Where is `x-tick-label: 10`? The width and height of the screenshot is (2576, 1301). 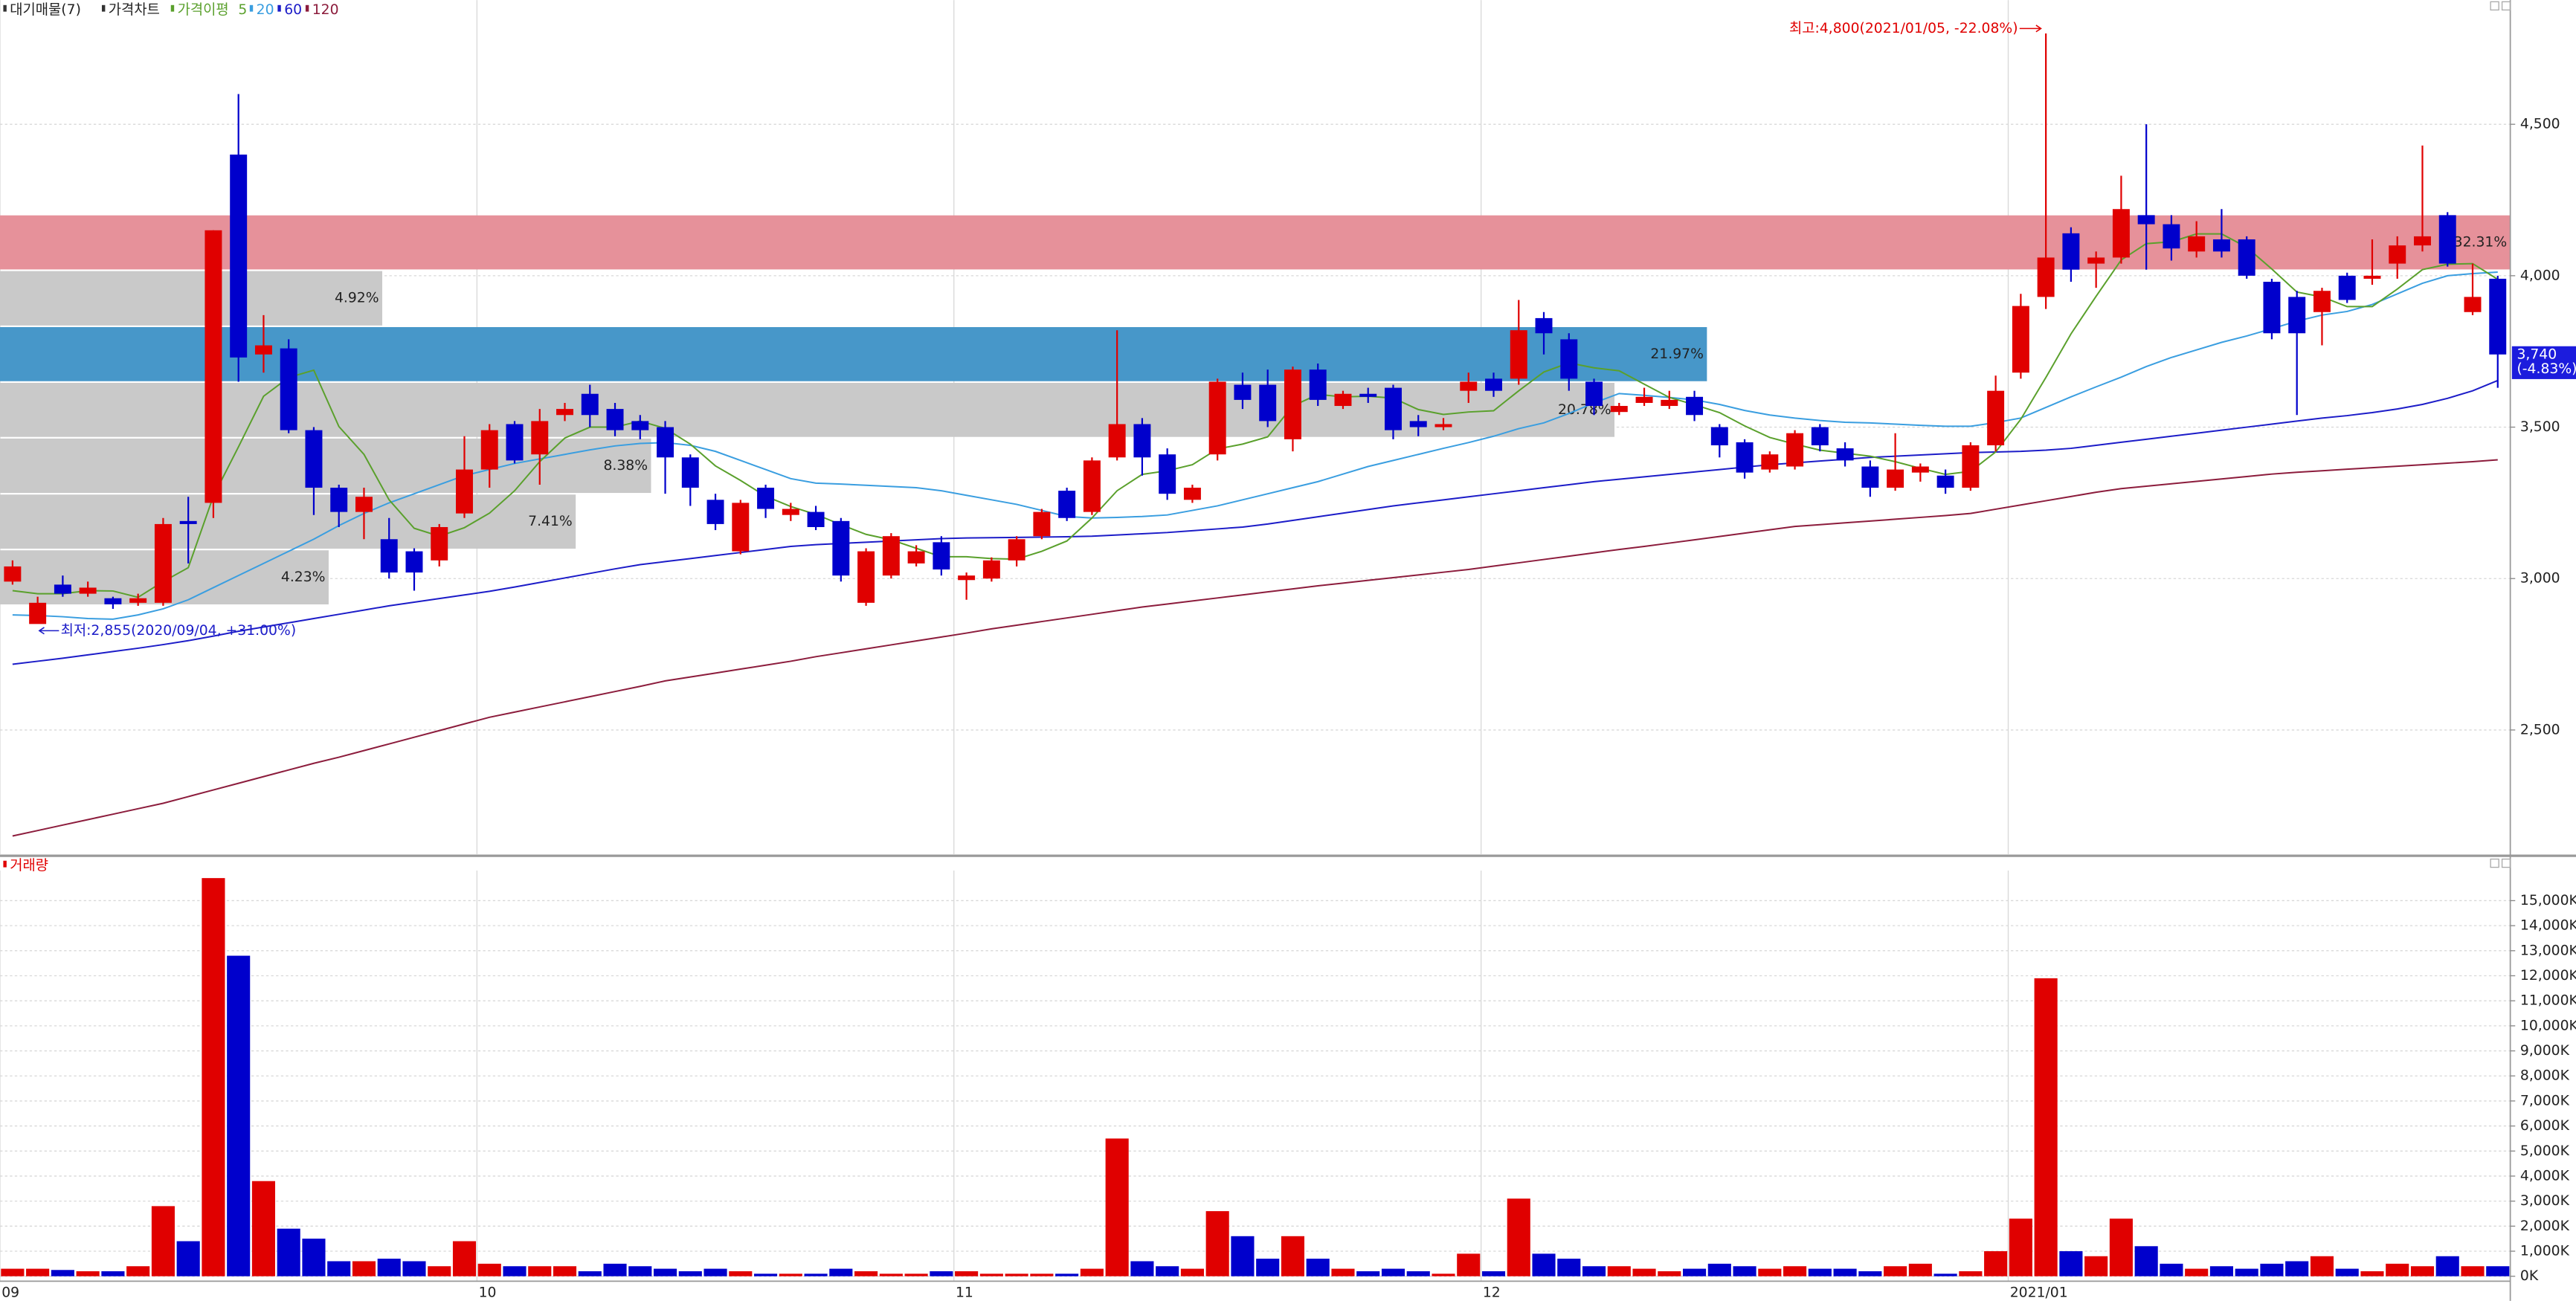 x-tick-label: 10 is located at coordinates (488, 1292).